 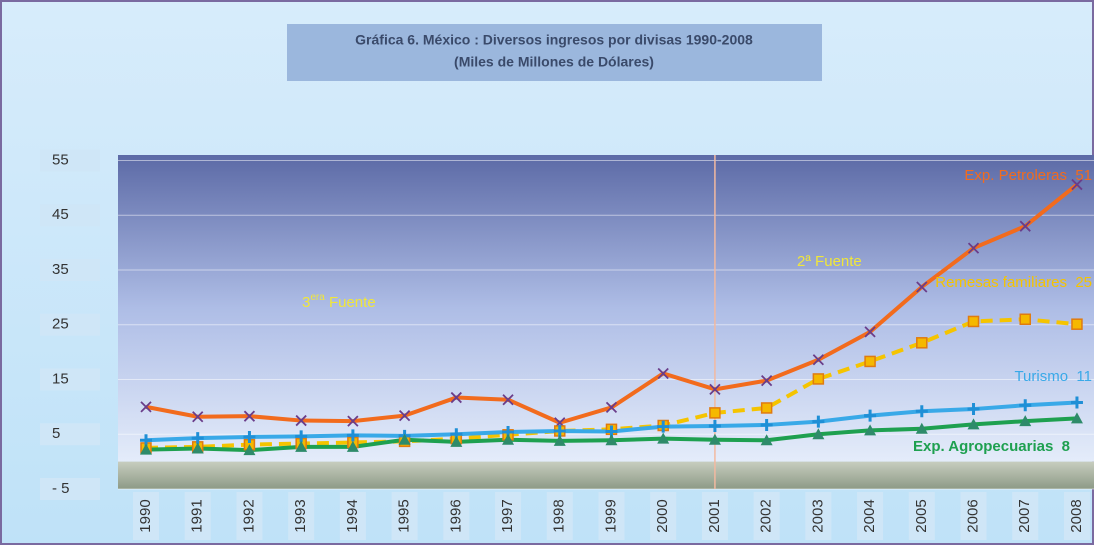 I want to click on x-tick-label: 2007, so click(x=1024, y=515).